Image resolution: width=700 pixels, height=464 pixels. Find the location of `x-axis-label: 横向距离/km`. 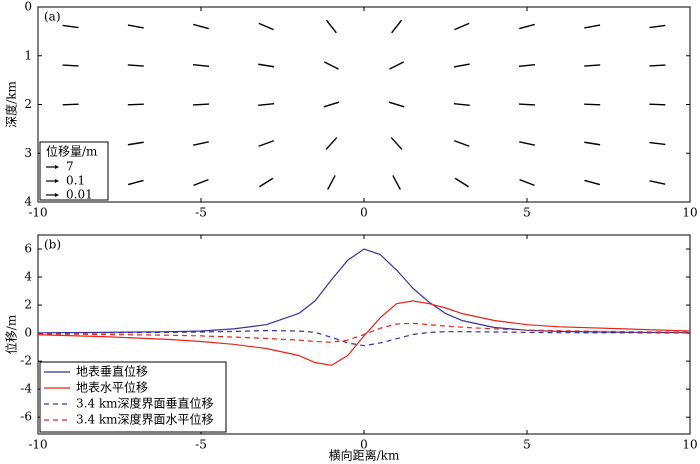

x-axis-label: 横向距离/km is located at coordinates (364, 455).